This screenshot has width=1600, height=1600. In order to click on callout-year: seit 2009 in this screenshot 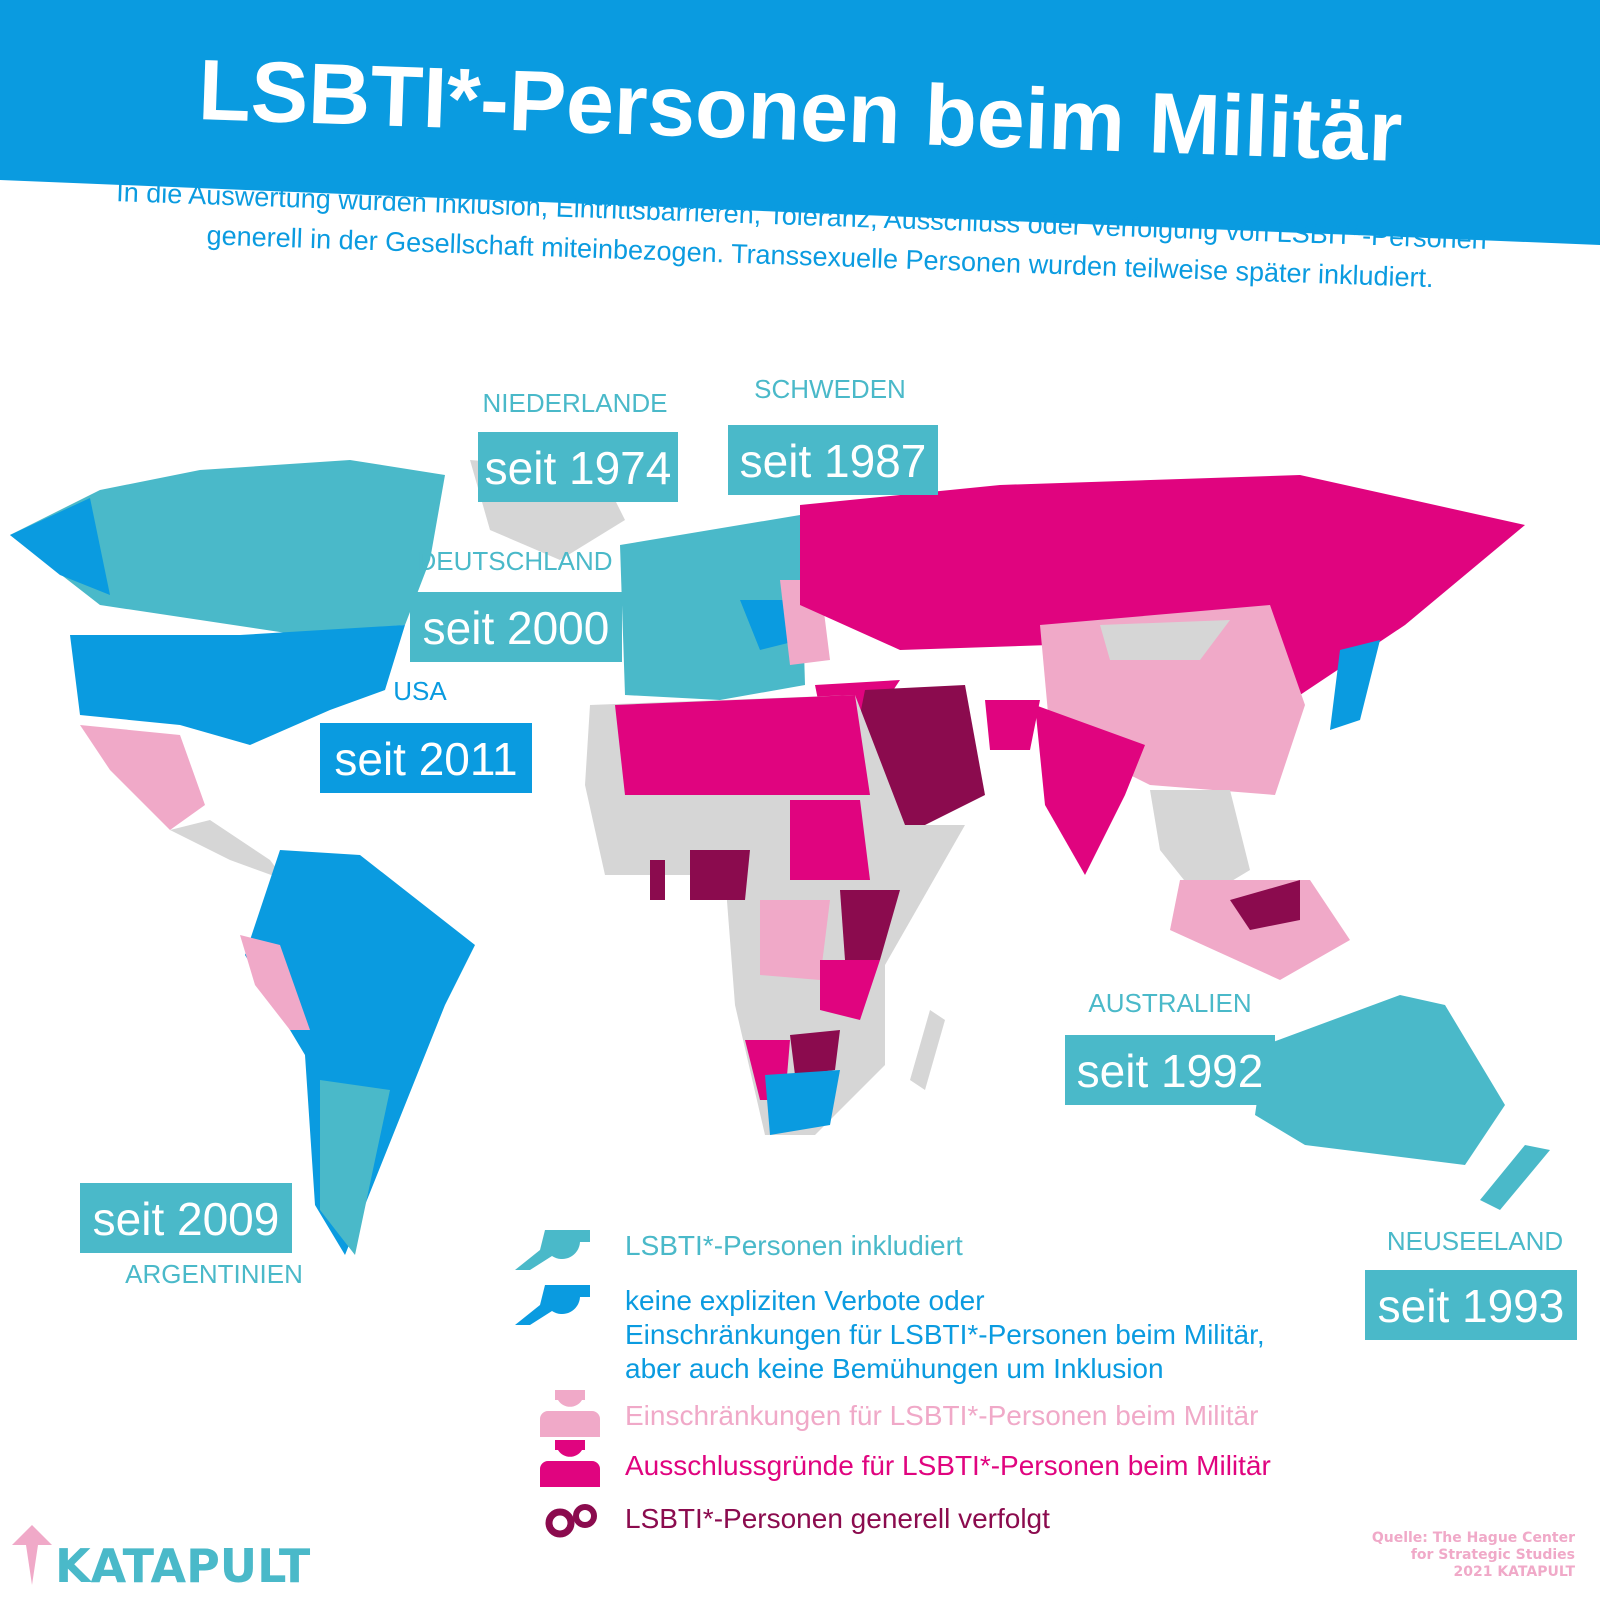, I will do `click(186, 1219)`.